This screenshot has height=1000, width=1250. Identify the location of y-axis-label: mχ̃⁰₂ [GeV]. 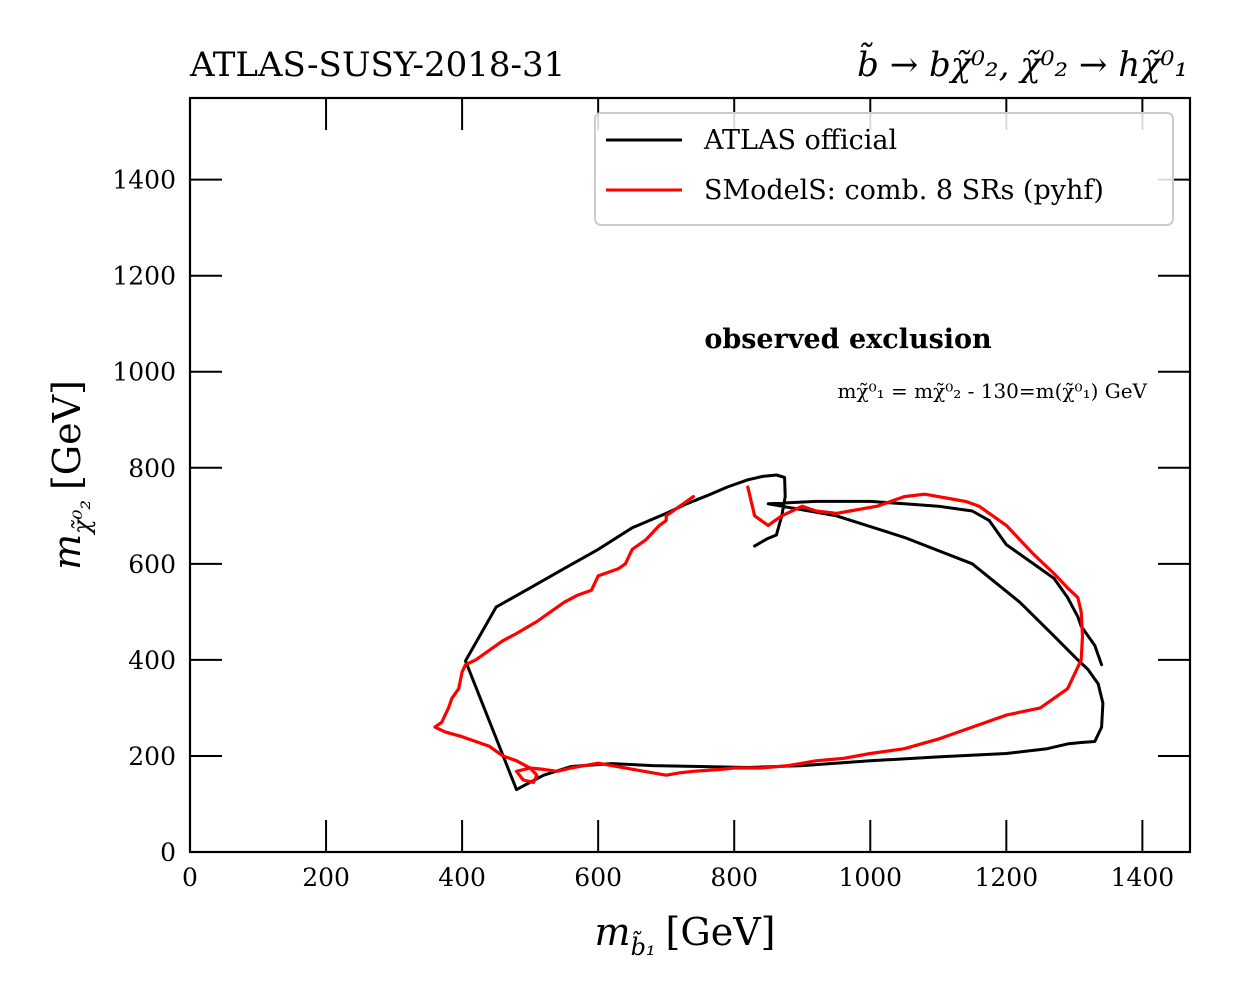
(70, 475).